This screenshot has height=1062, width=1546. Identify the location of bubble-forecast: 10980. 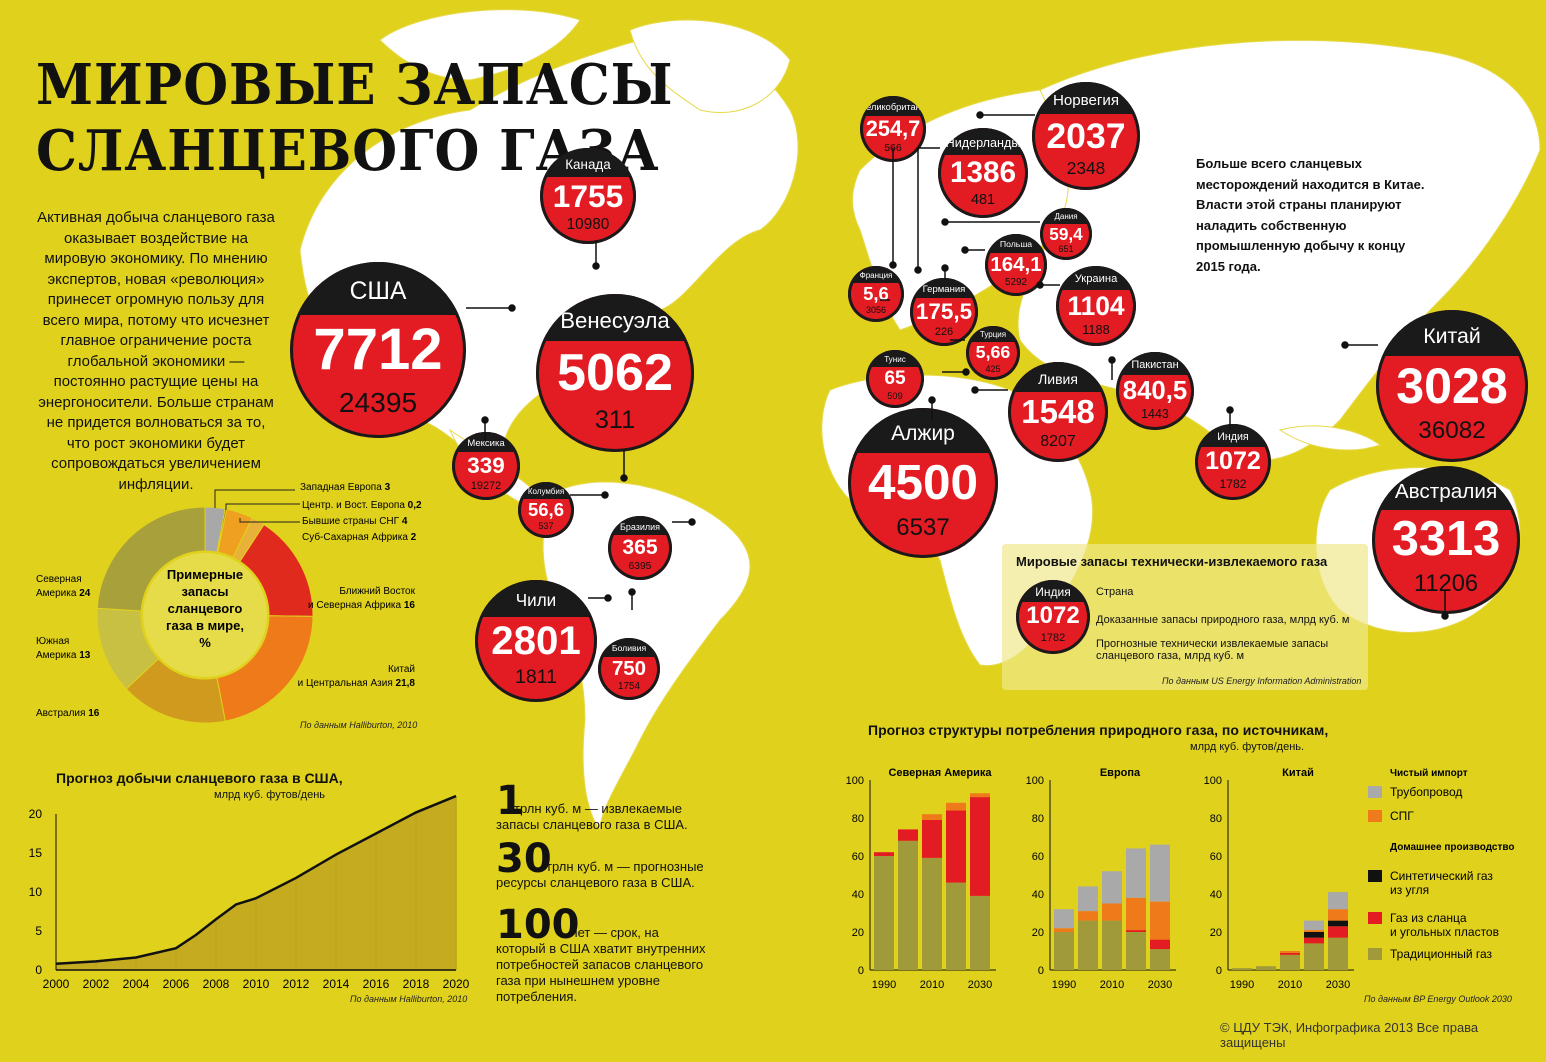
(588, 225).